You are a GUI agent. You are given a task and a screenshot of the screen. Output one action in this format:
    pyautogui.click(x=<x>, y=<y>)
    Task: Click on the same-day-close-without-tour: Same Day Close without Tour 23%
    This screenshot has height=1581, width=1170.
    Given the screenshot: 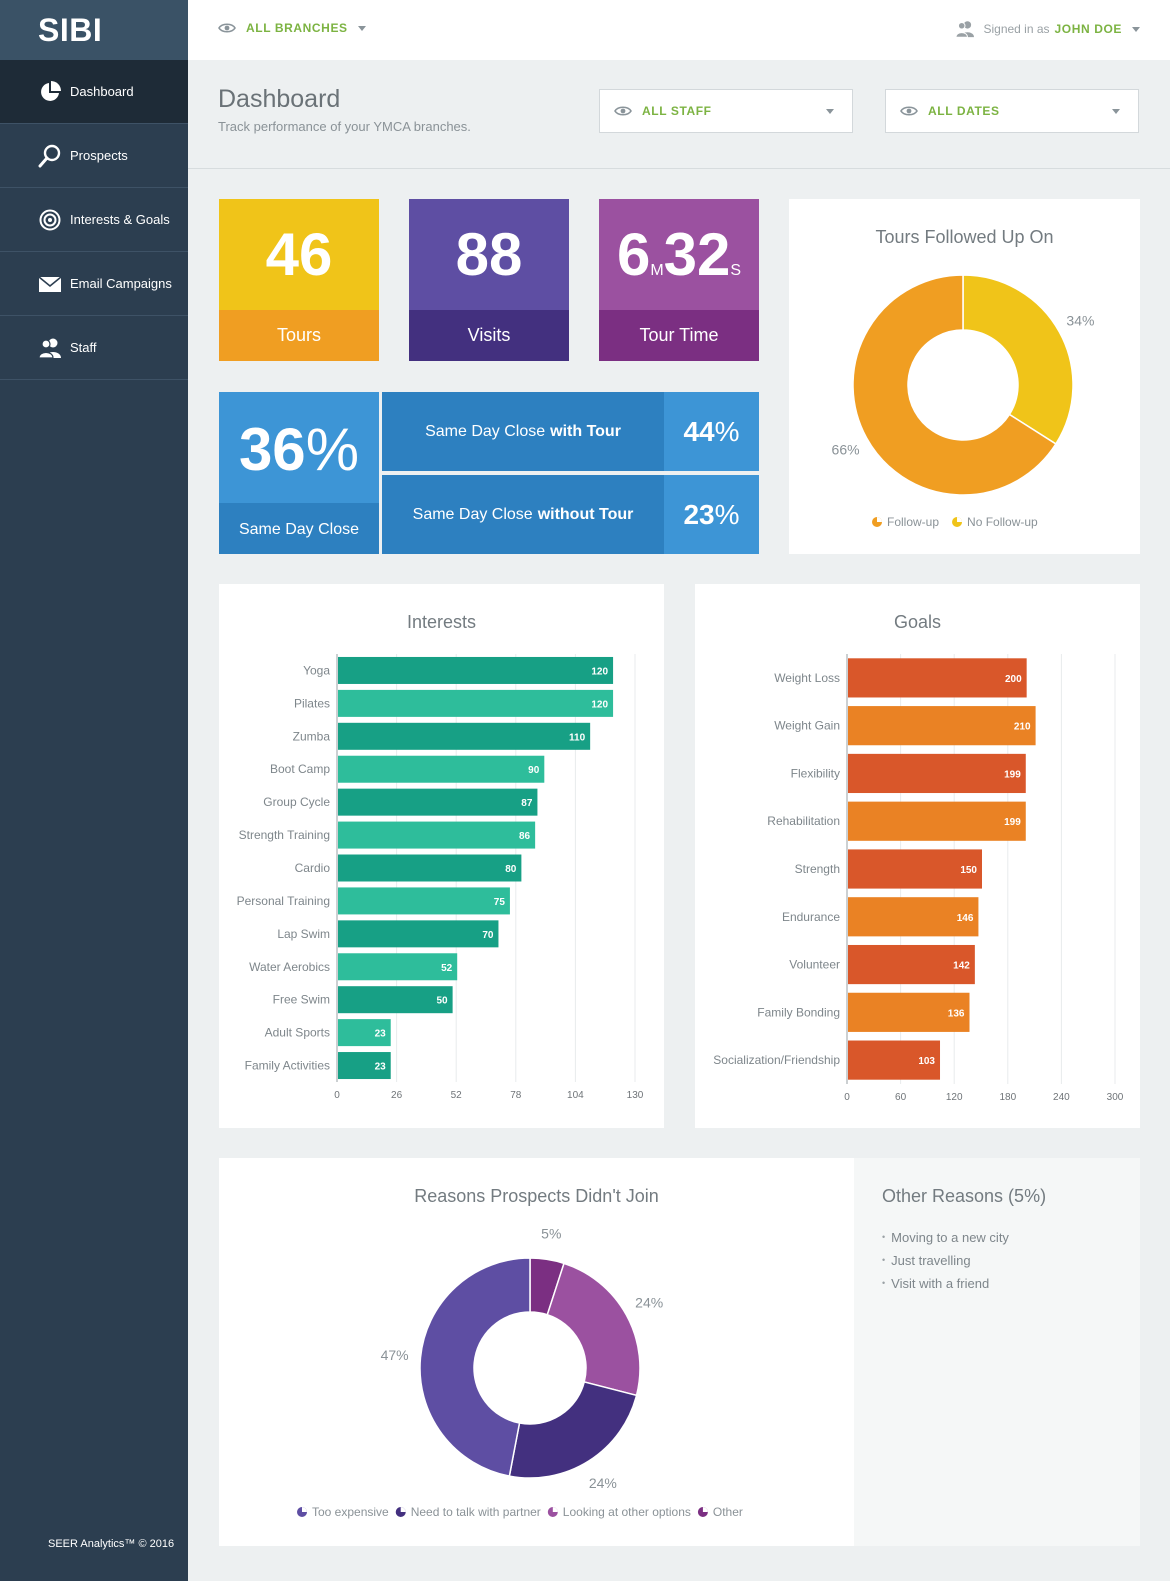 What is the action you would take?
    pyautogui.click(x=570, y=514)
    